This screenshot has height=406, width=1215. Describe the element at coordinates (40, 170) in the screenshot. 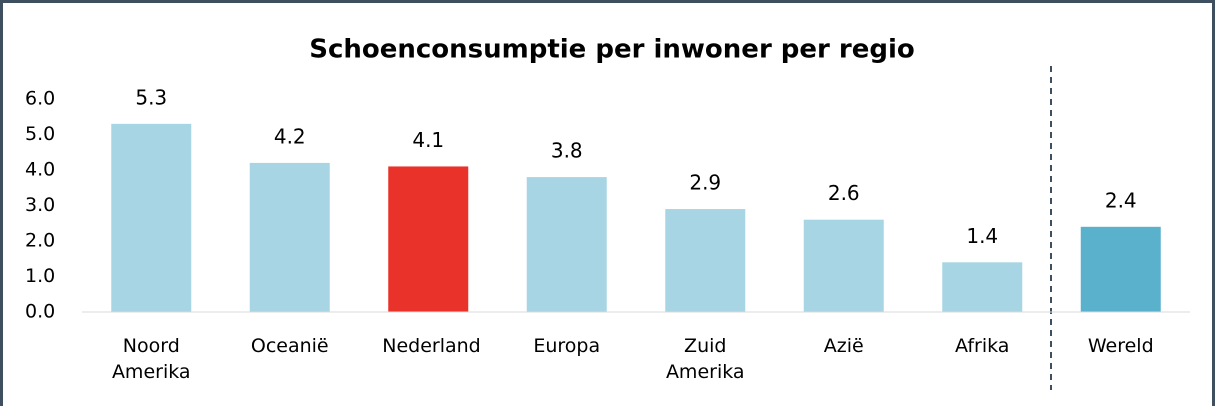

I see `y-tick-label: 4.0` at that location.